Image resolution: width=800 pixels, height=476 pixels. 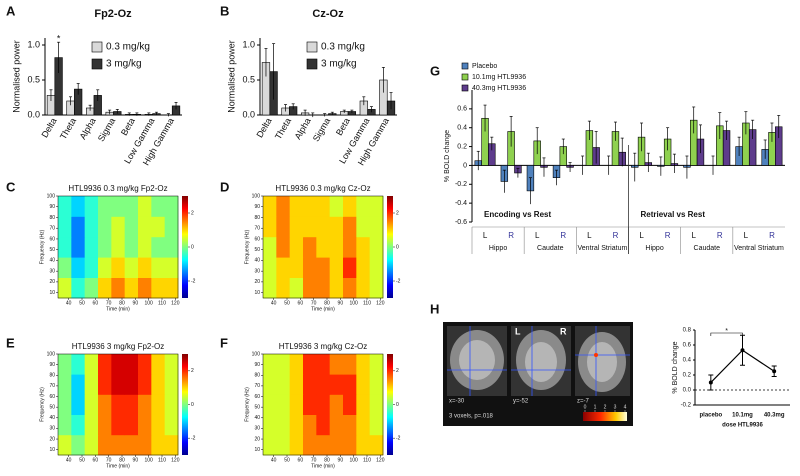 What do you see at coordinates (538, 361) in the screenshot?
I see `crosshairs` at bounding box center [538, 361].